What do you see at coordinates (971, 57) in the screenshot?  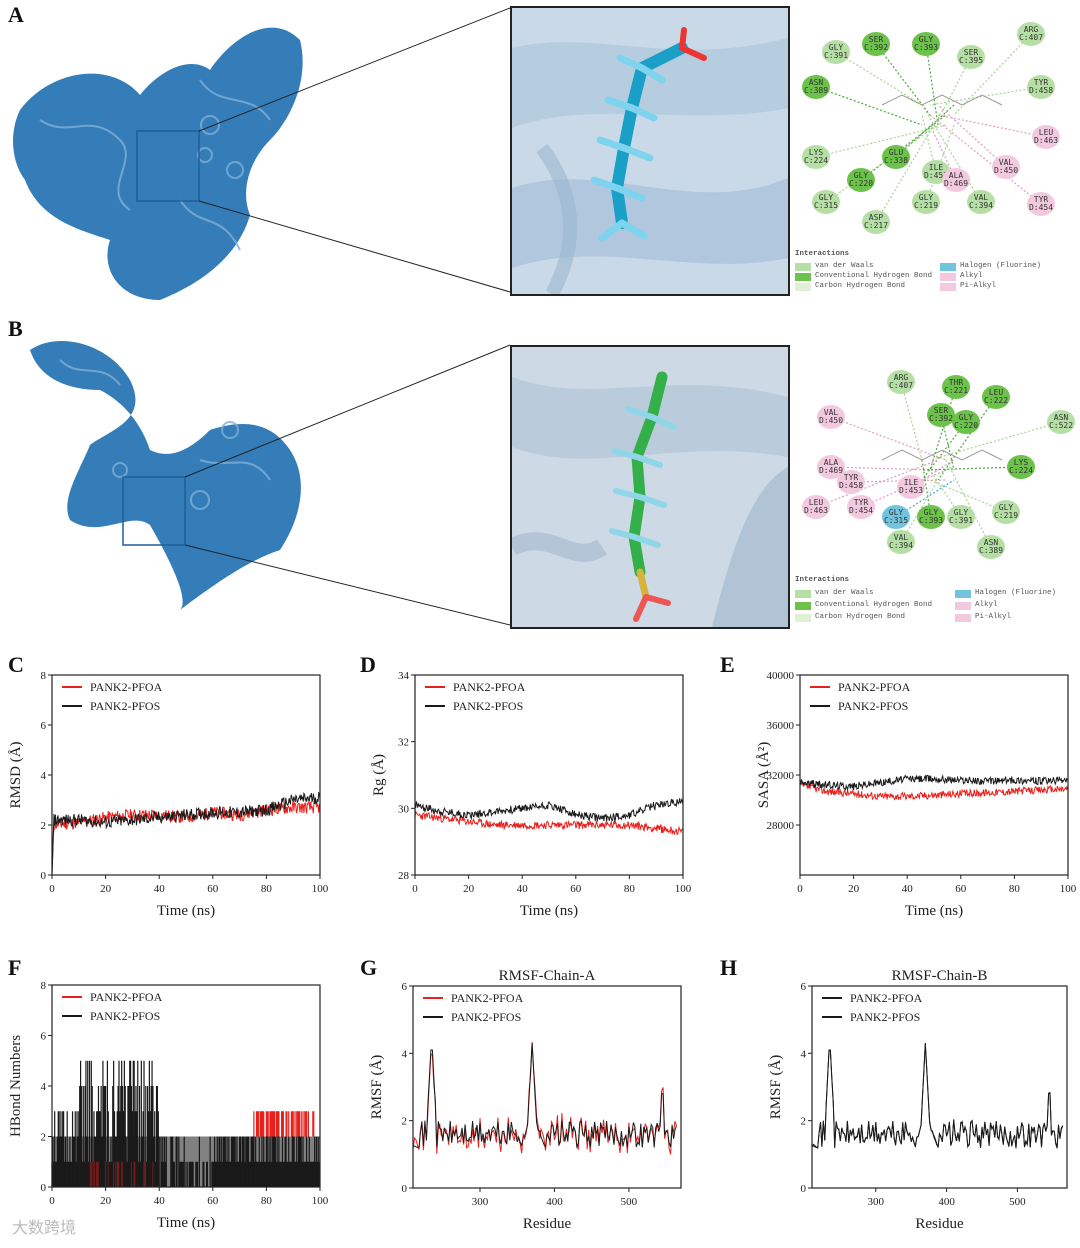 I see `residue-ser-c-395: SER C:395` at bounding box center [971, 57].